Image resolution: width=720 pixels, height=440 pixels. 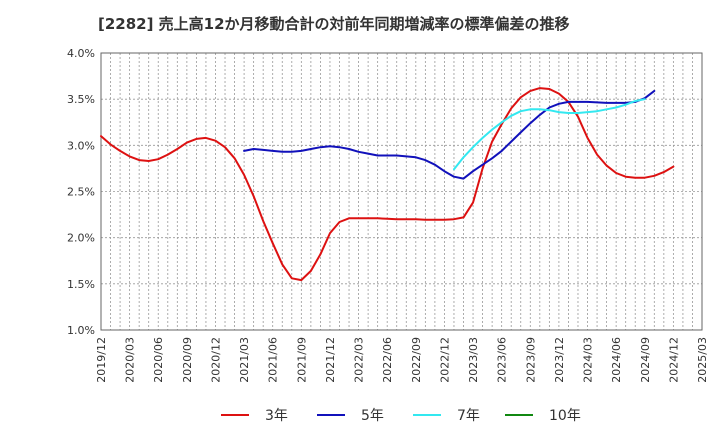 I want to click on x-tick-label: 2019/12, so click(x=101, y=360).